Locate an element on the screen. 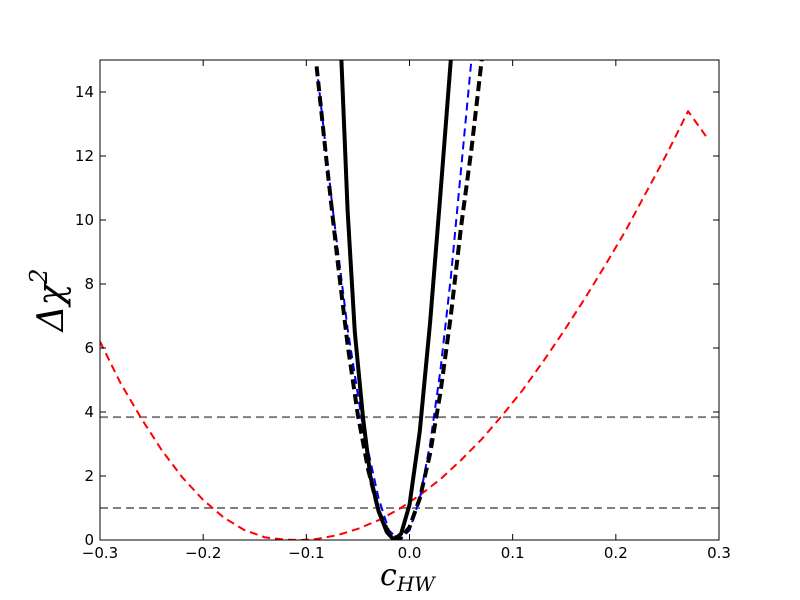 This screenshot has height=600, width=800. y-axis-label-sup: 2 is located at coordinates (39, 276).